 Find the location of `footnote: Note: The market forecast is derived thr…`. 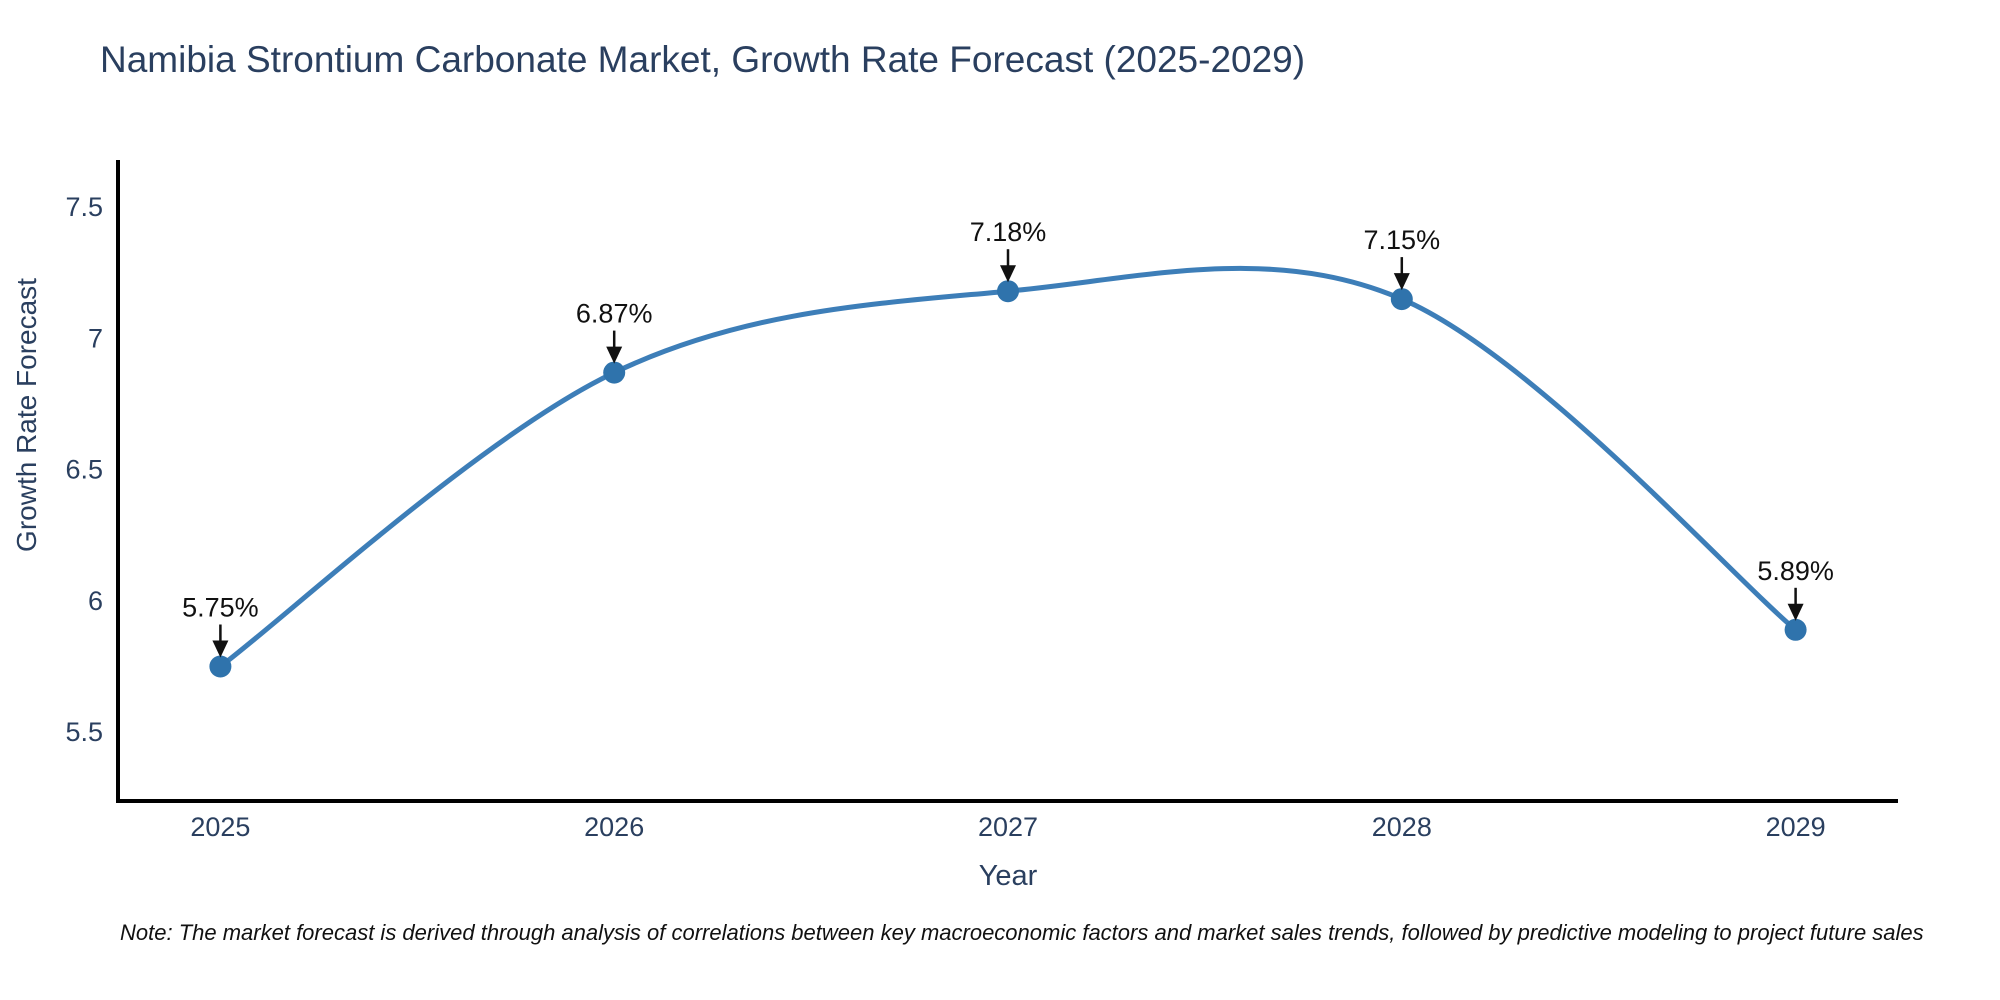

footnote: Note: The market forecast is derived thr… is located at coordinates (1022, 932).